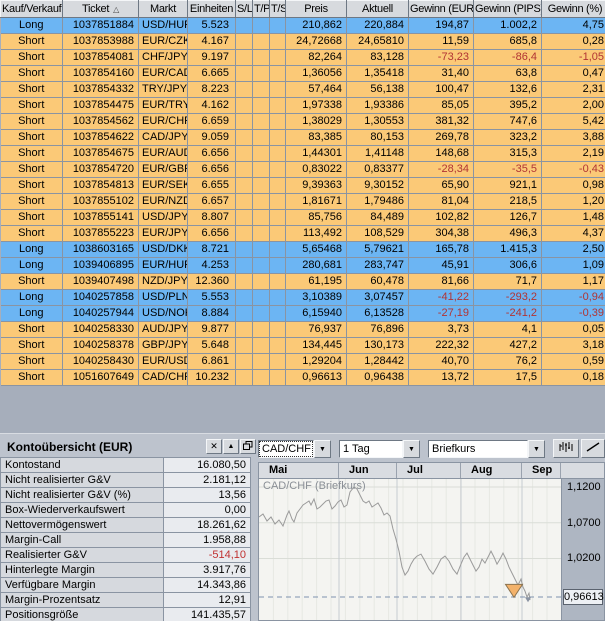  Describe the element at coordinates (96, 9) in the screenshot. I see `column-header-label: Ticket` at that location.